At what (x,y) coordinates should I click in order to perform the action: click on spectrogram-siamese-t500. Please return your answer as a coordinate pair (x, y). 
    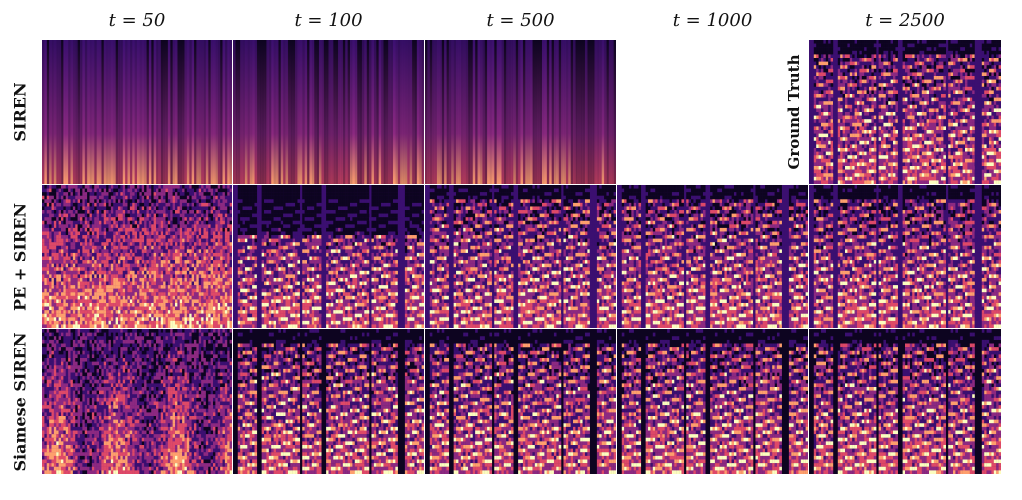
    Looking at the image, I should click on (520, 401).